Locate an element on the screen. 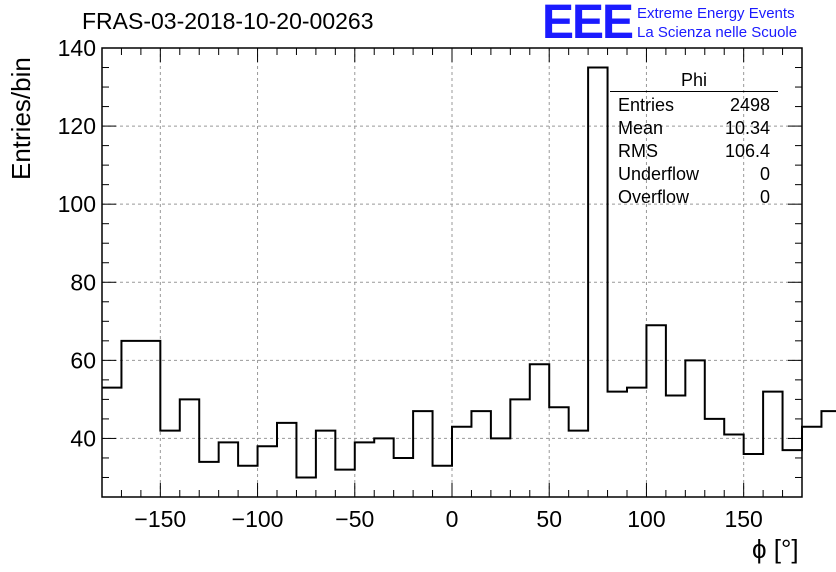 This screenshot has height=572, width=836. x-tick-label: −50 is located at coordinates (354, 519).